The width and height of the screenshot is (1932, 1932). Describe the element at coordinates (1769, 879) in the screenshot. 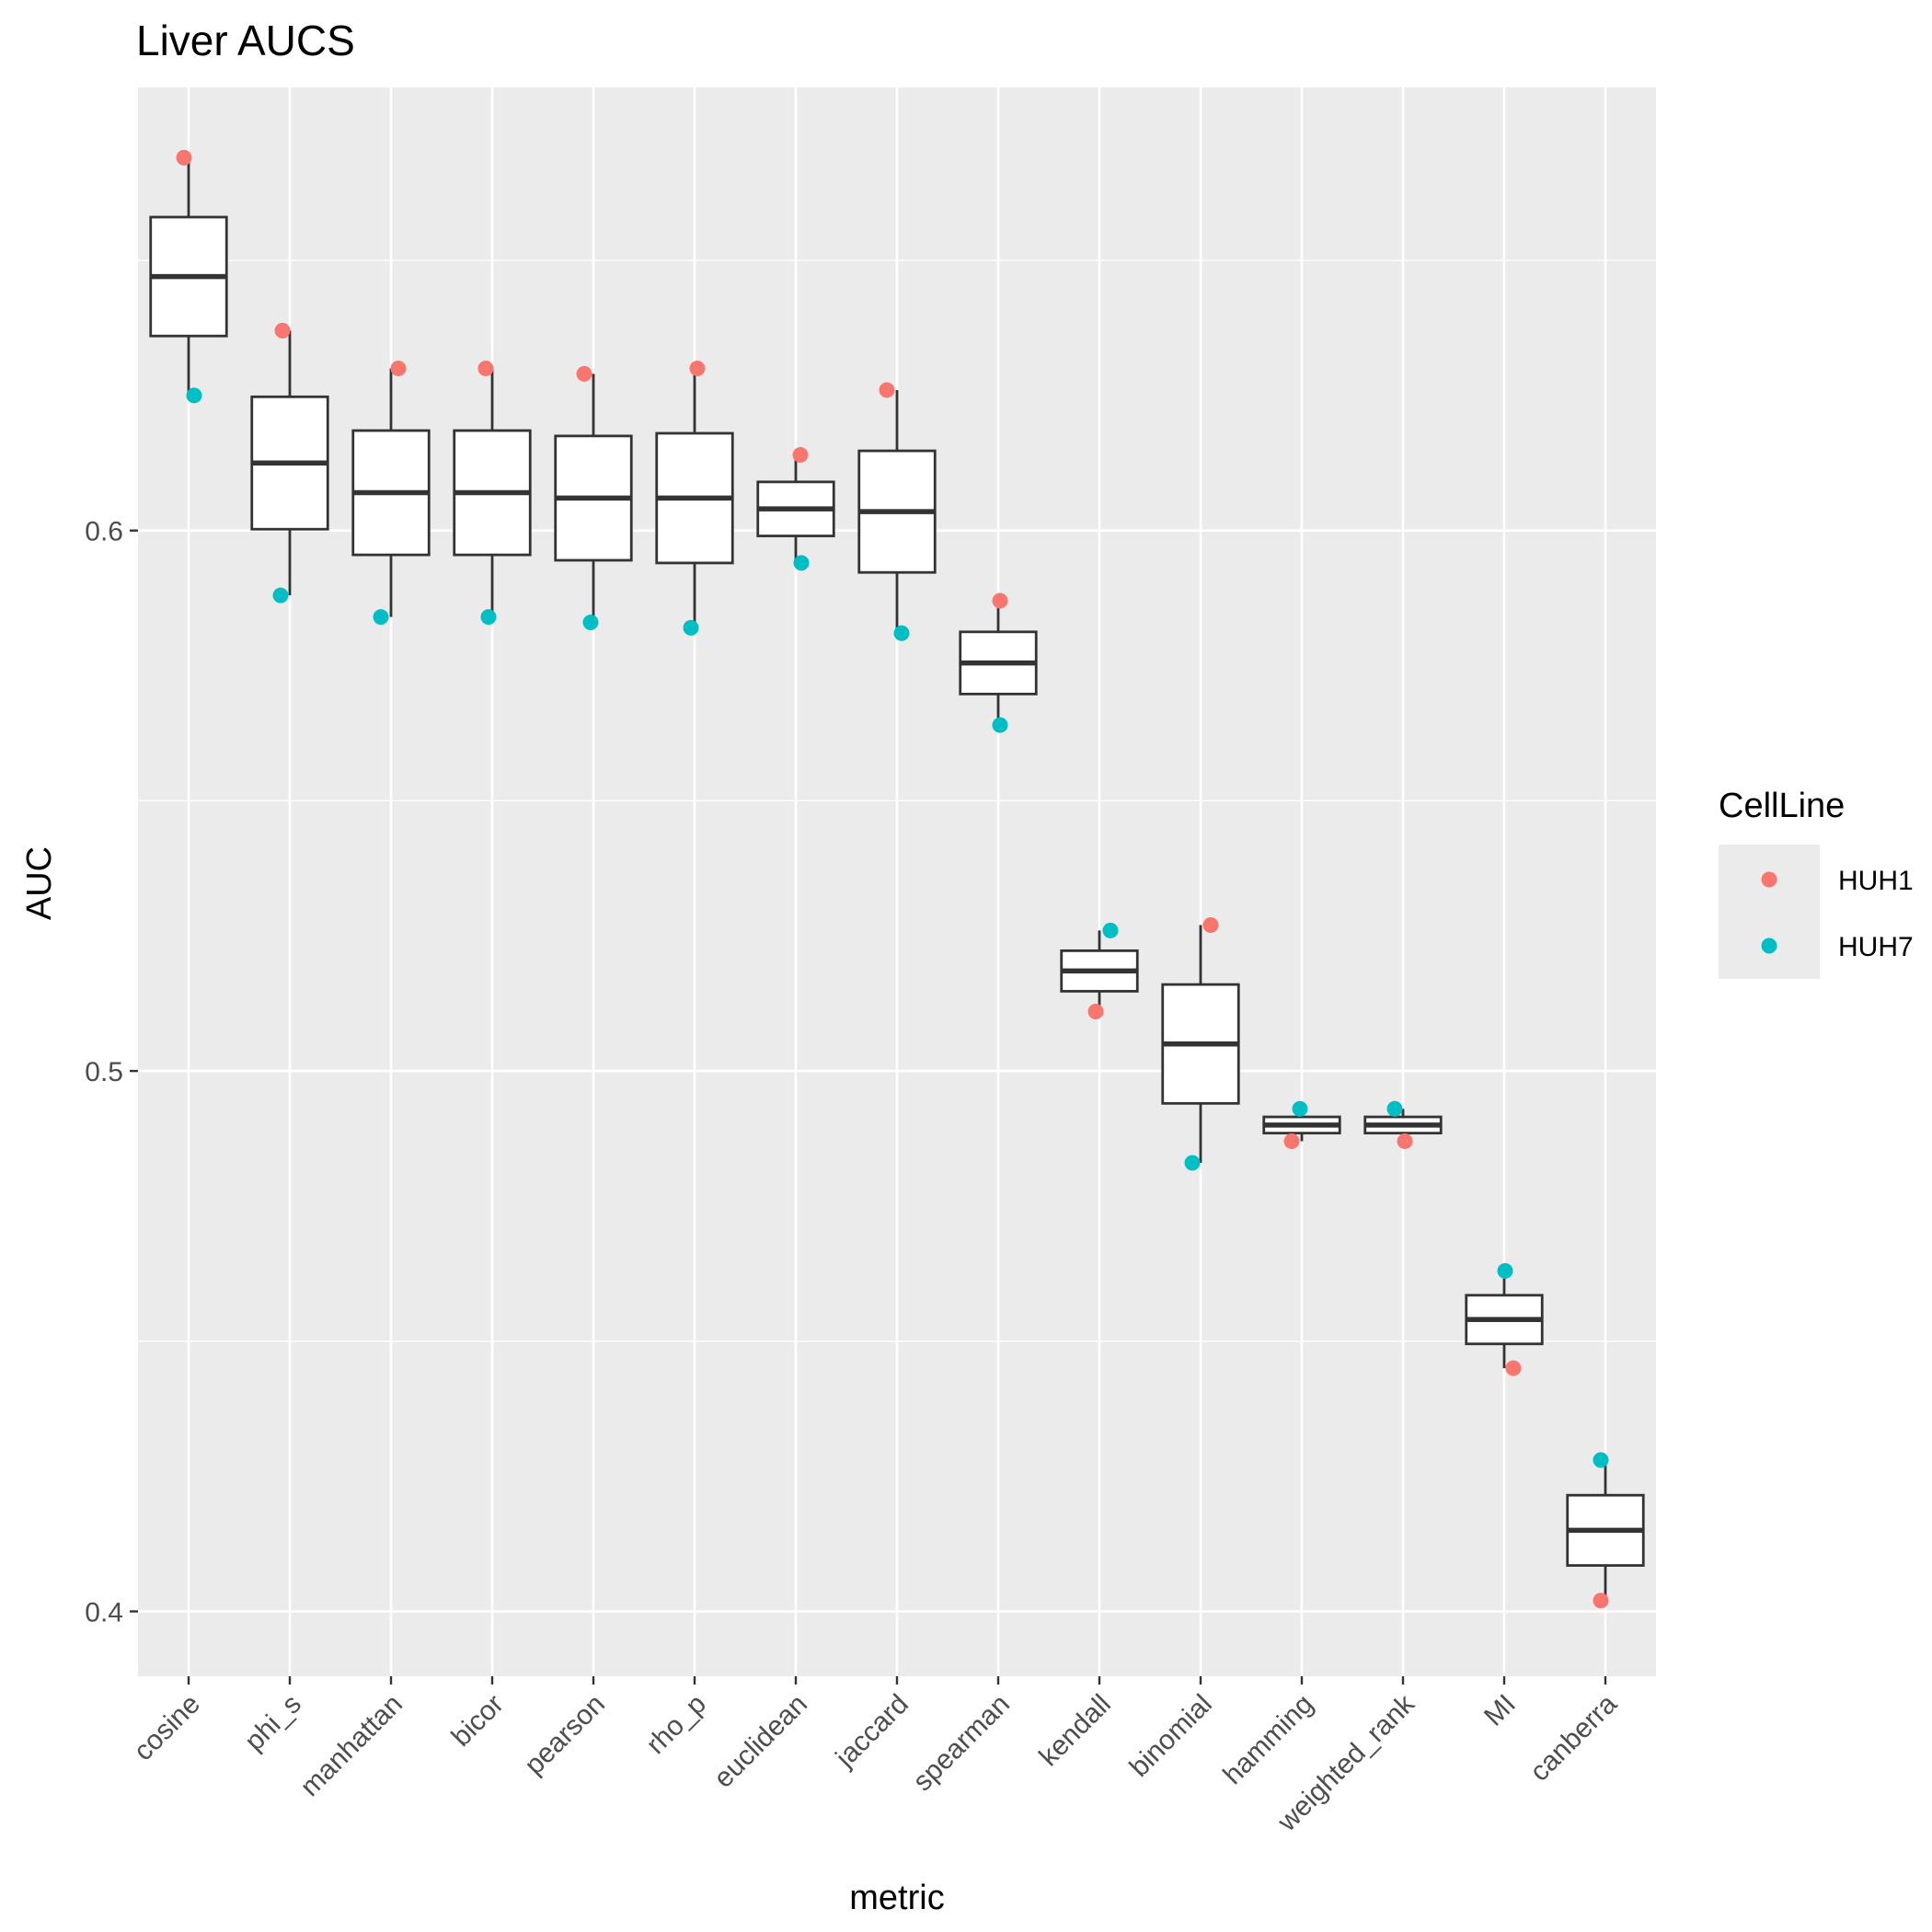

I see `legend-key-HUH1` at that location.